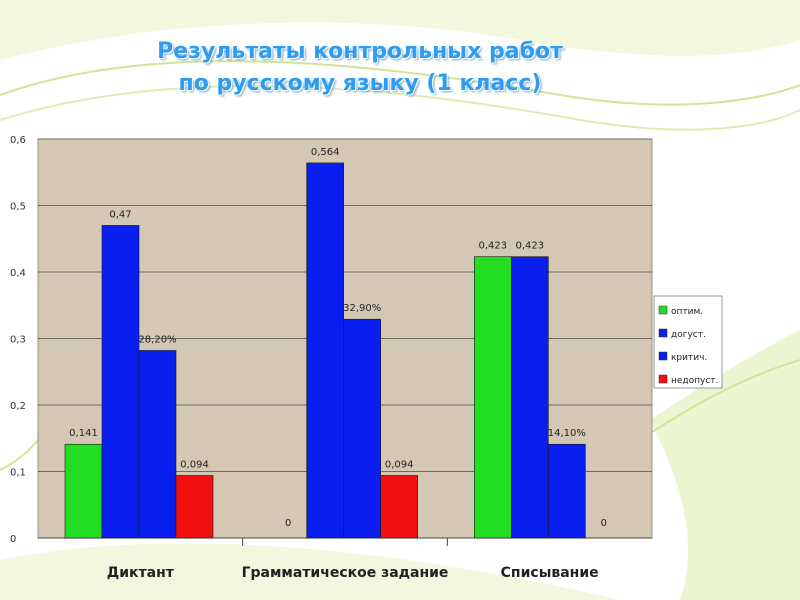 This screenshot has height=600, width=800. Describe the element at coordinates (400, 30) in the screenshot. I see `background-swoosh-top` at that location.